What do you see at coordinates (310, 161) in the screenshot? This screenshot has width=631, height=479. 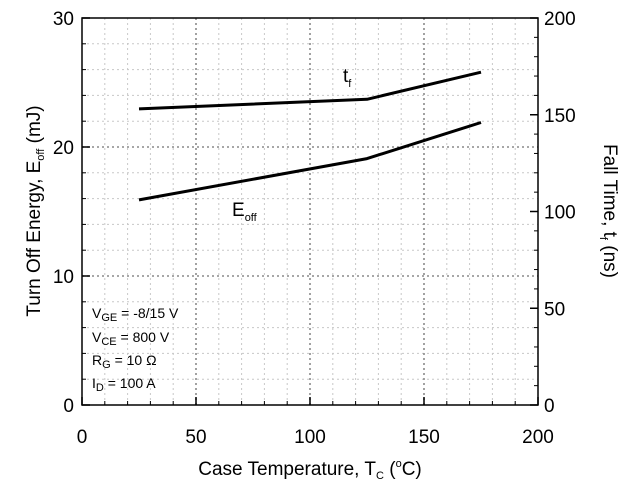 I see `series-line-eoff` at bounding box center [310, 161].